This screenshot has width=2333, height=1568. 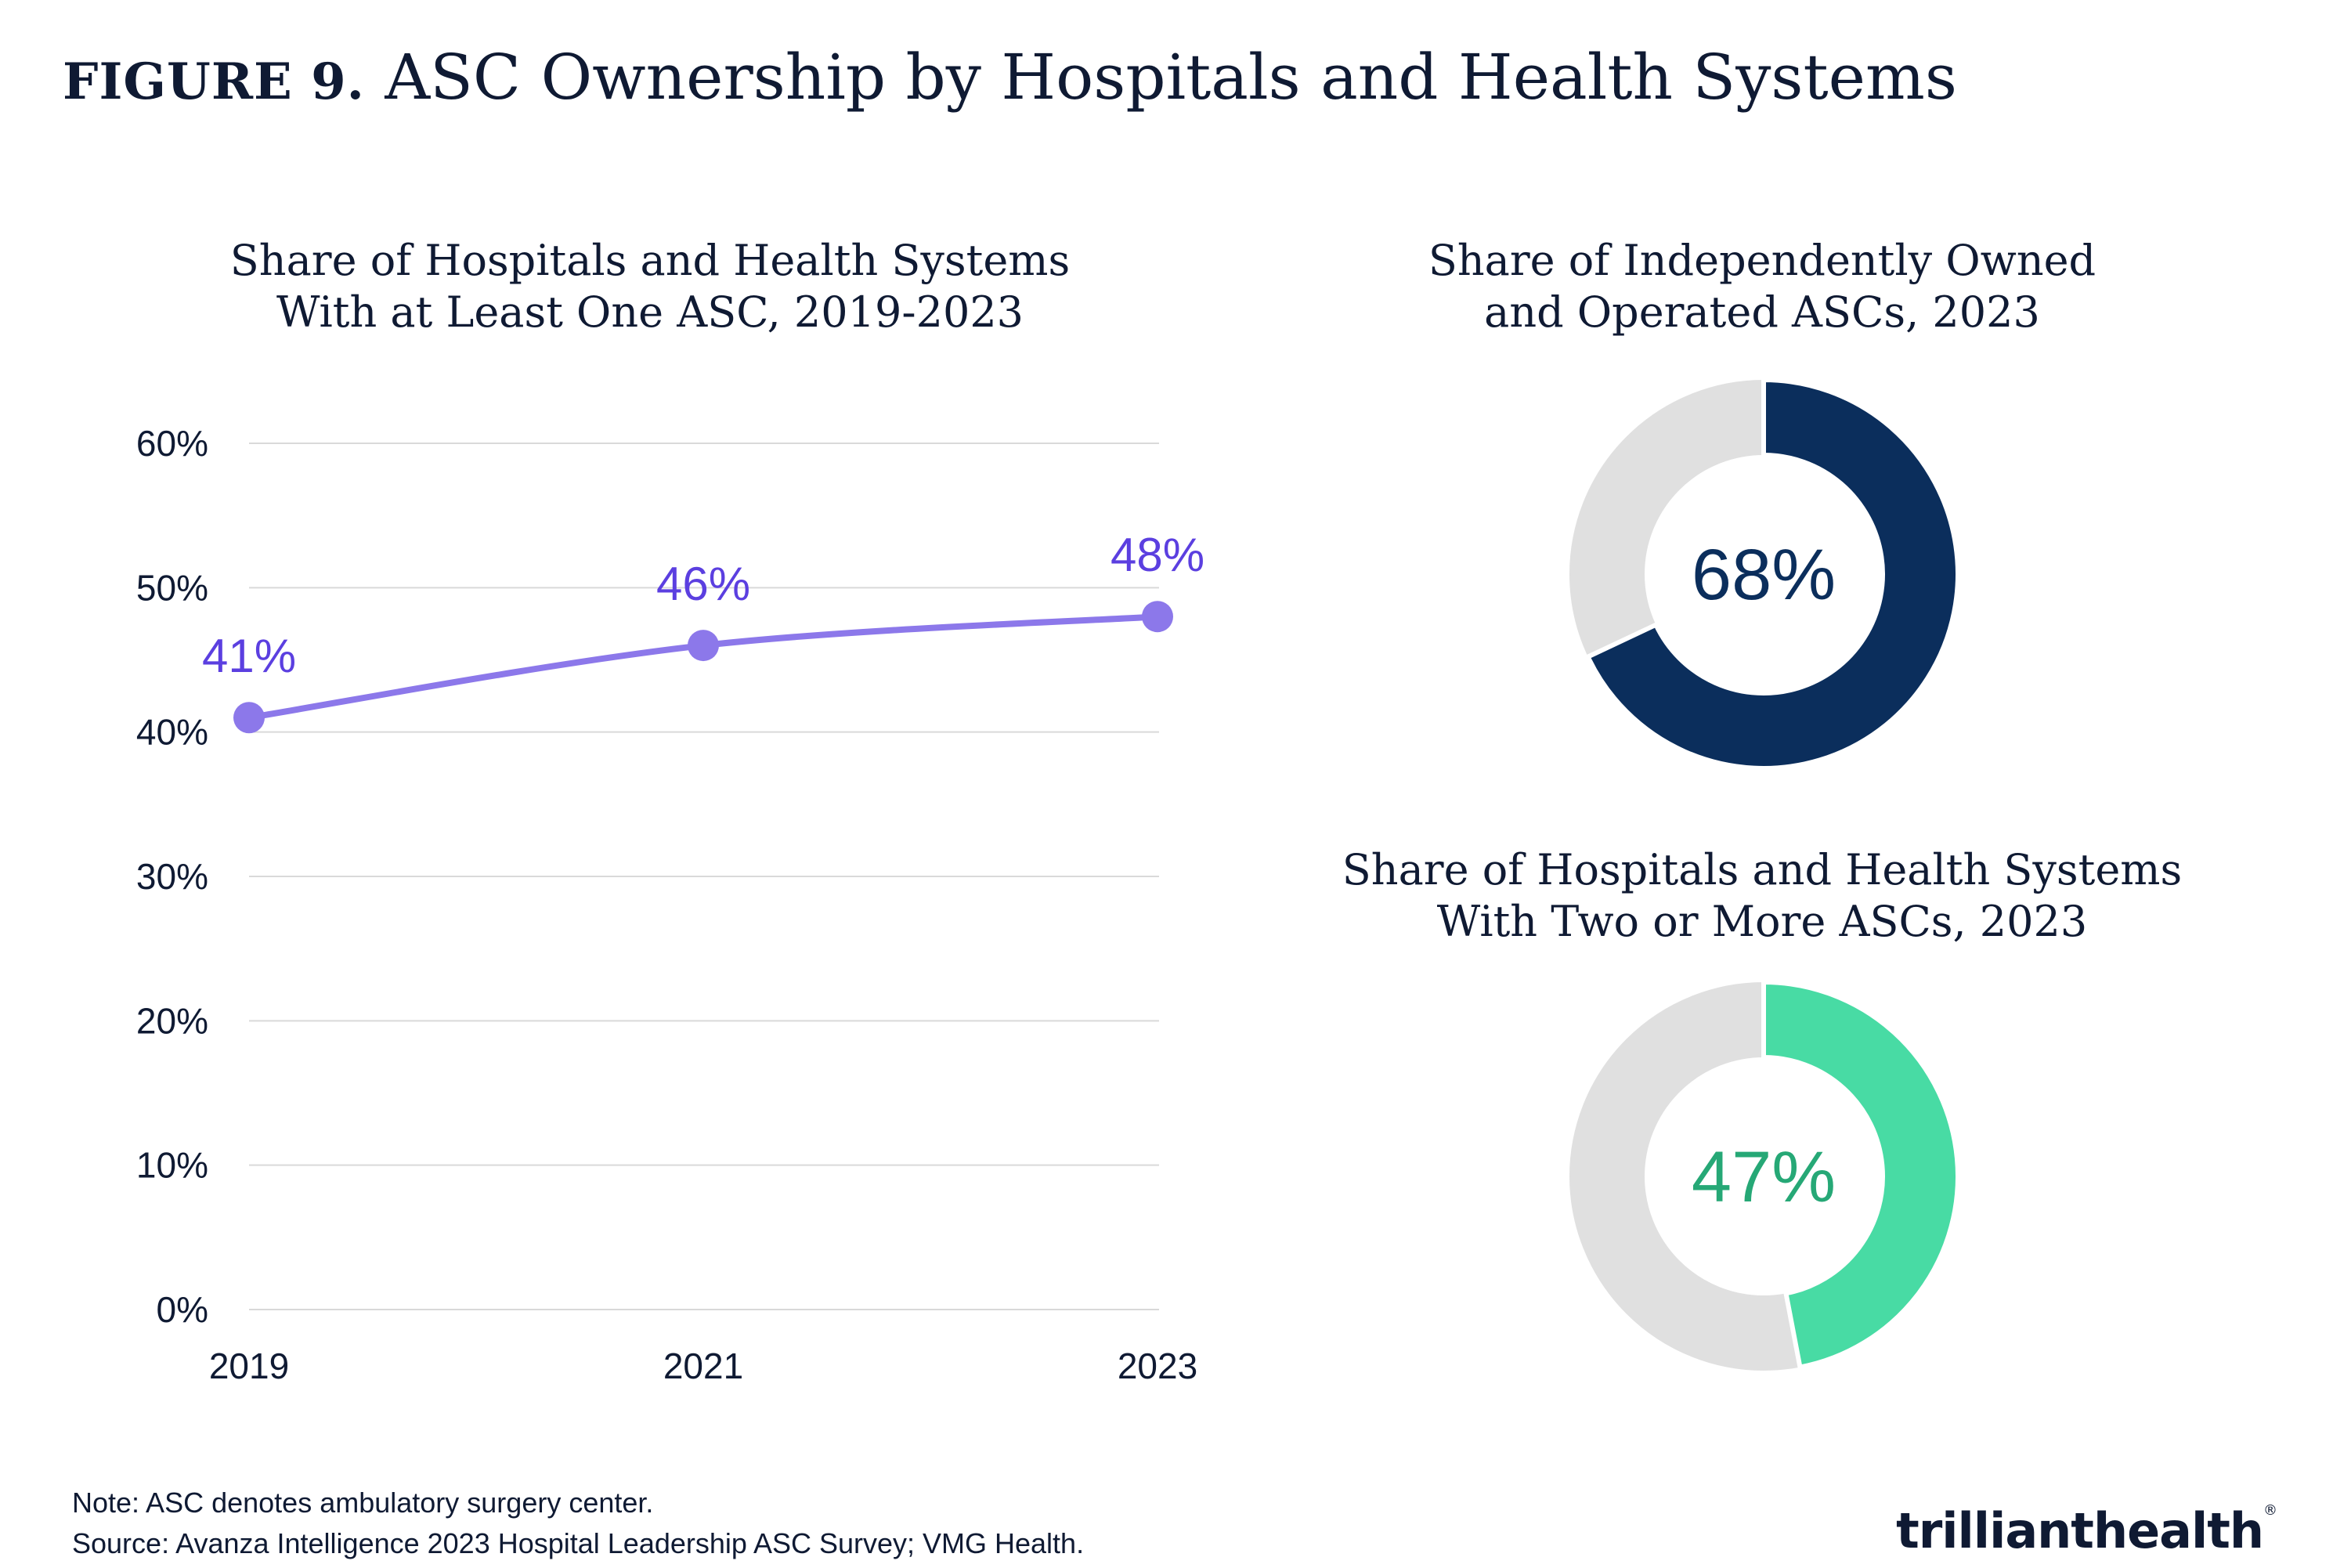 What do you see at coordinates (172, 443) in the screenshot?
I see `y-tick-label: 60%` at bounding box center [172, 443].